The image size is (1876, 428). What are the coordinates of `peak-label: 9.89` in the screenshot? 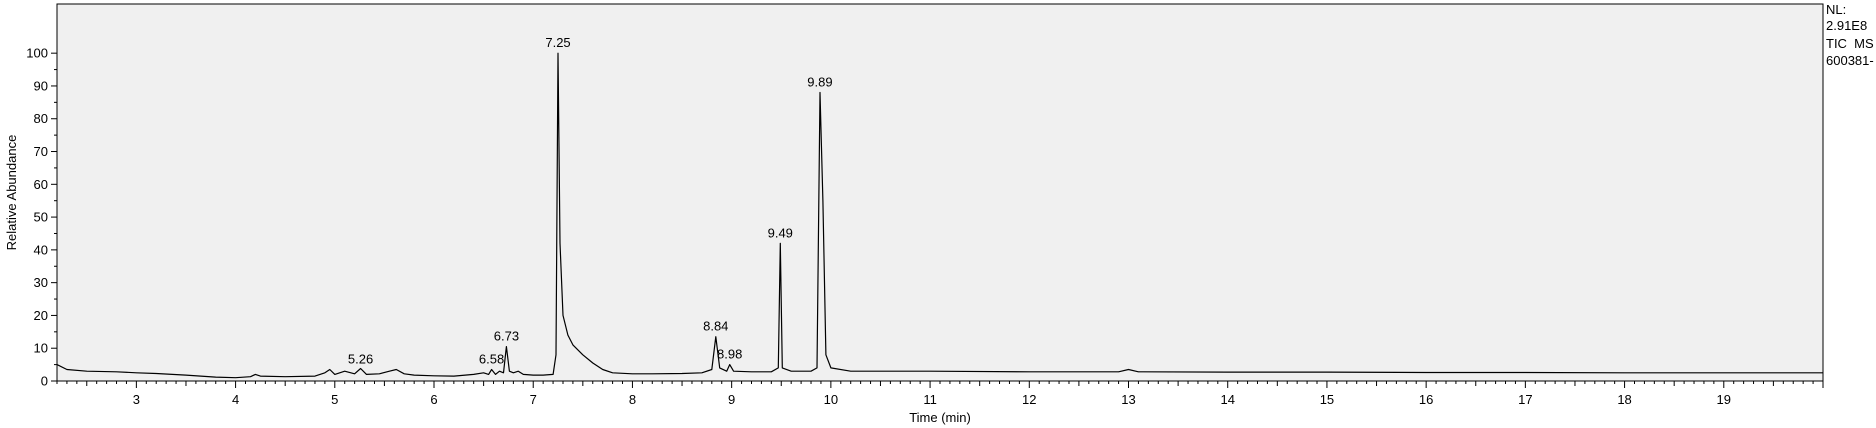 It's located at (819, 82).